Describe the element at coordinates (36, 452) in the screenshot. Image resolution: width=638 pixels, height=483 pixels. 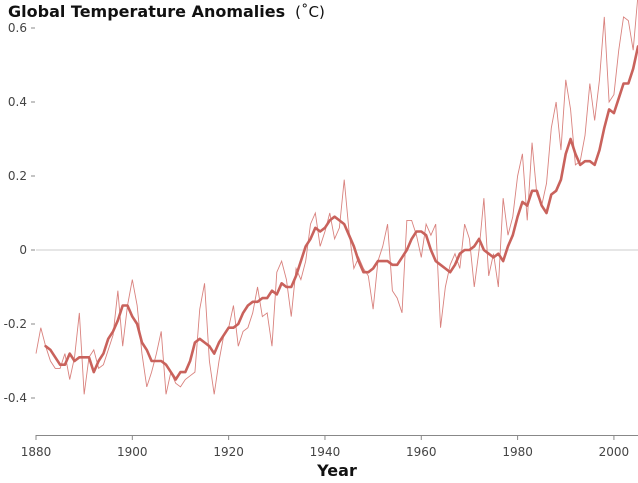
I see `x-tick-label: 1880` at that location.